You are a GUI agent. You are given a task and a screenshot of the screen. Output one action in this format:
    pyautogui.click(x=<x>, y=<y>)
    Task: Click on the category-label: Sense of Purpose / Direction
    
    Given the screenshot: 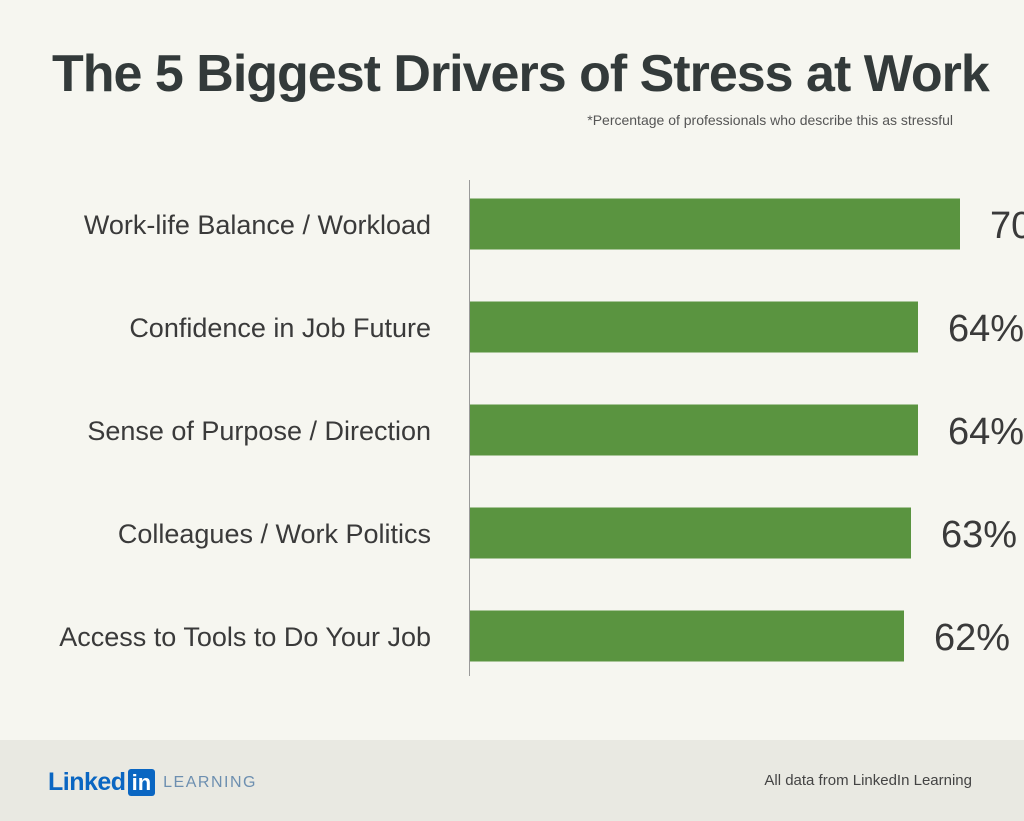 What is the action you would take?
    pyautogui.click(x=259, y=431)
    